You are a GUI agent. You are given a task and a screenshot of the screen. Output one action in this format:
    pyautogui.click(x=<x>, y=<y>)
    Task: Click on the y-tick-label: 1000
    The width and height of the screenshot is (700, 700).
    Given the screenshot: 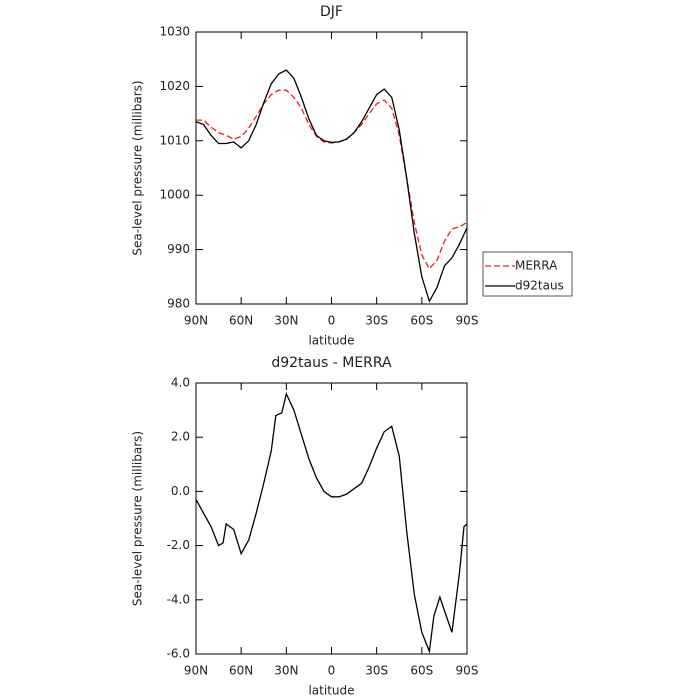 What is the action you would take?
    pyautogui.click(x=174, y=195)
    